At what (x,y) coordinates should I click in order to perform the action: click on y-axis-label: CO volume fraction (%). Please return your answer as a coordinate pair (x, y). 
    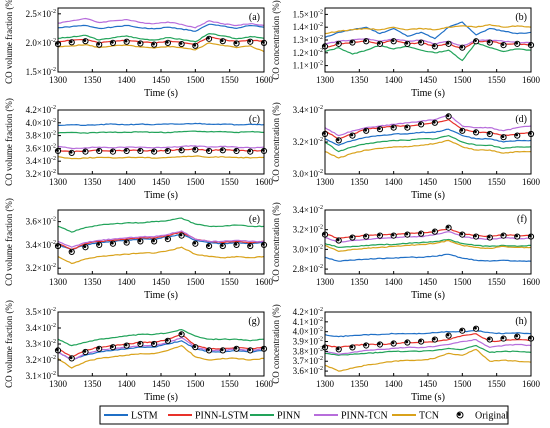
    Looking at the image, I should click on (9, 42).